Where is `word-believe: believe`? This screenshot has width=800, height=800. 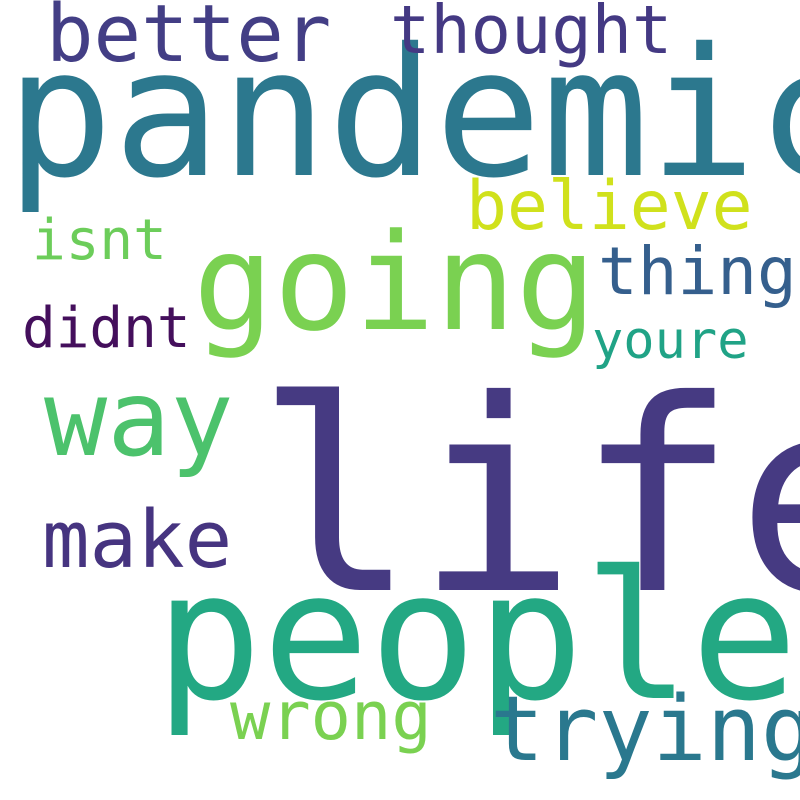
word-believe: believe is located at coordinates (609, 206).